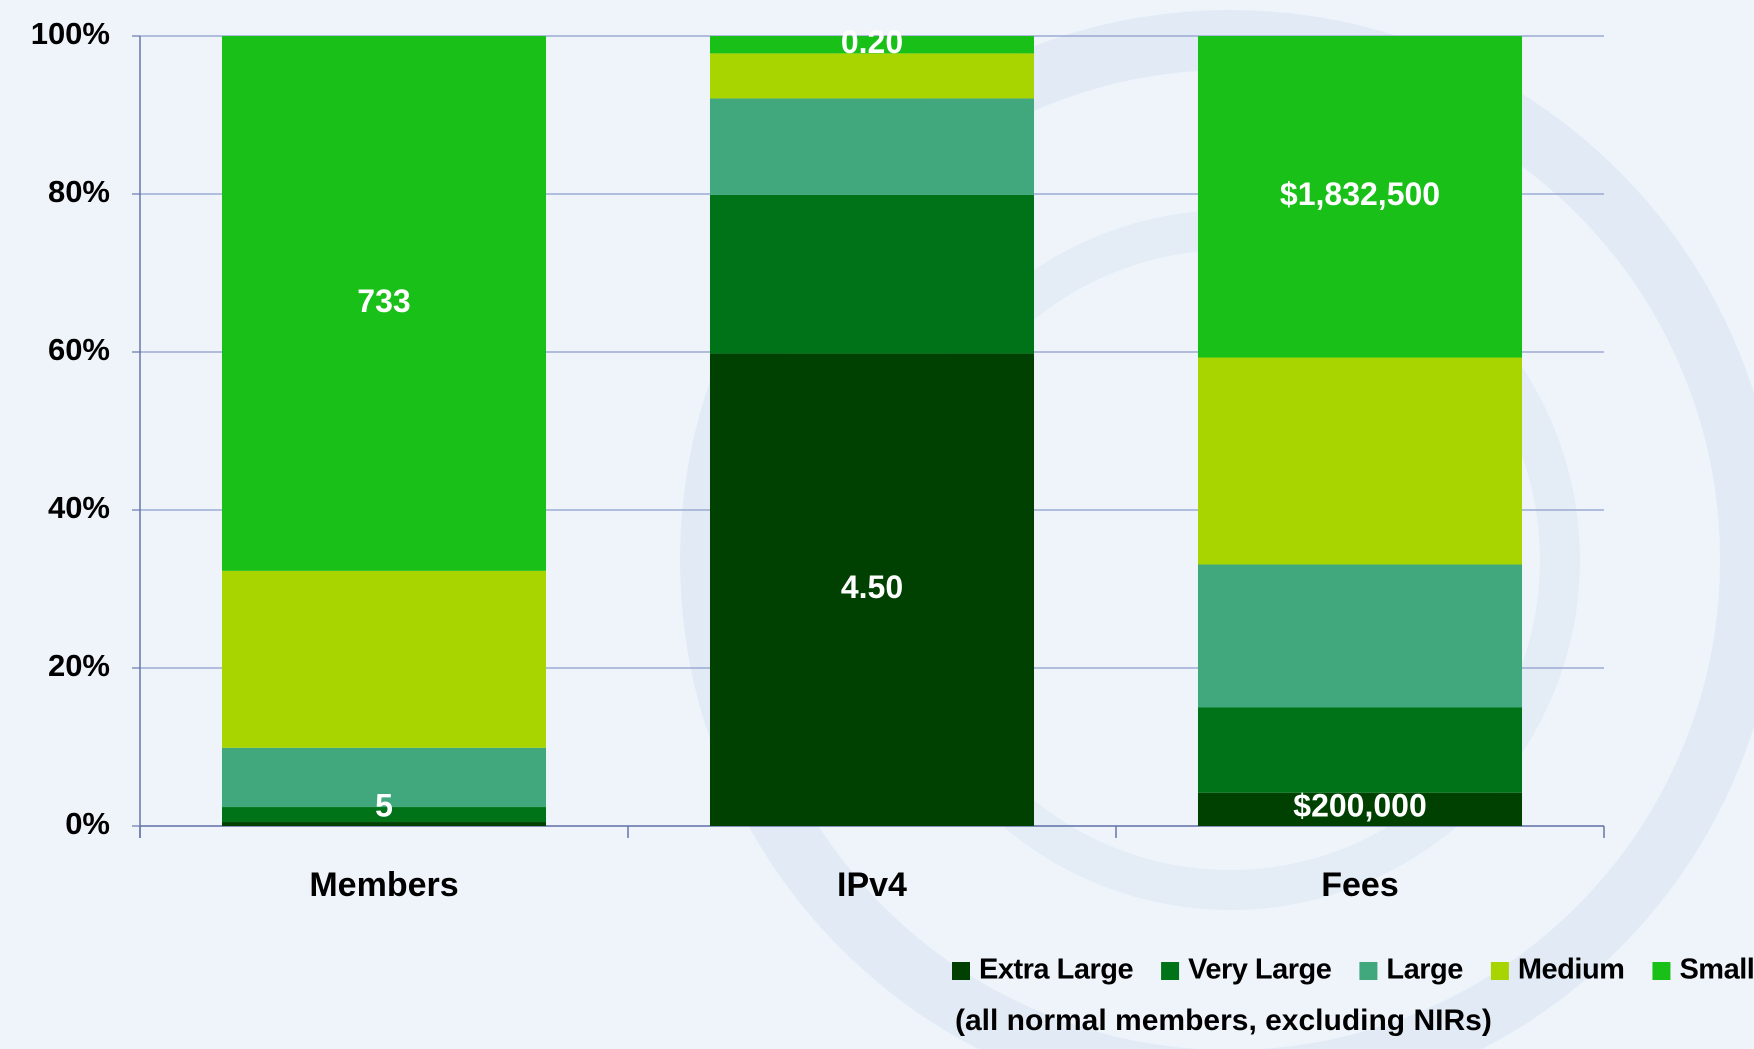 This screenshot has height=1049, width=1754. What do you see at coordinates (79, 507) in the screenshot?
I see `y-tick-label: 40%` at bounding box center [79, 507].